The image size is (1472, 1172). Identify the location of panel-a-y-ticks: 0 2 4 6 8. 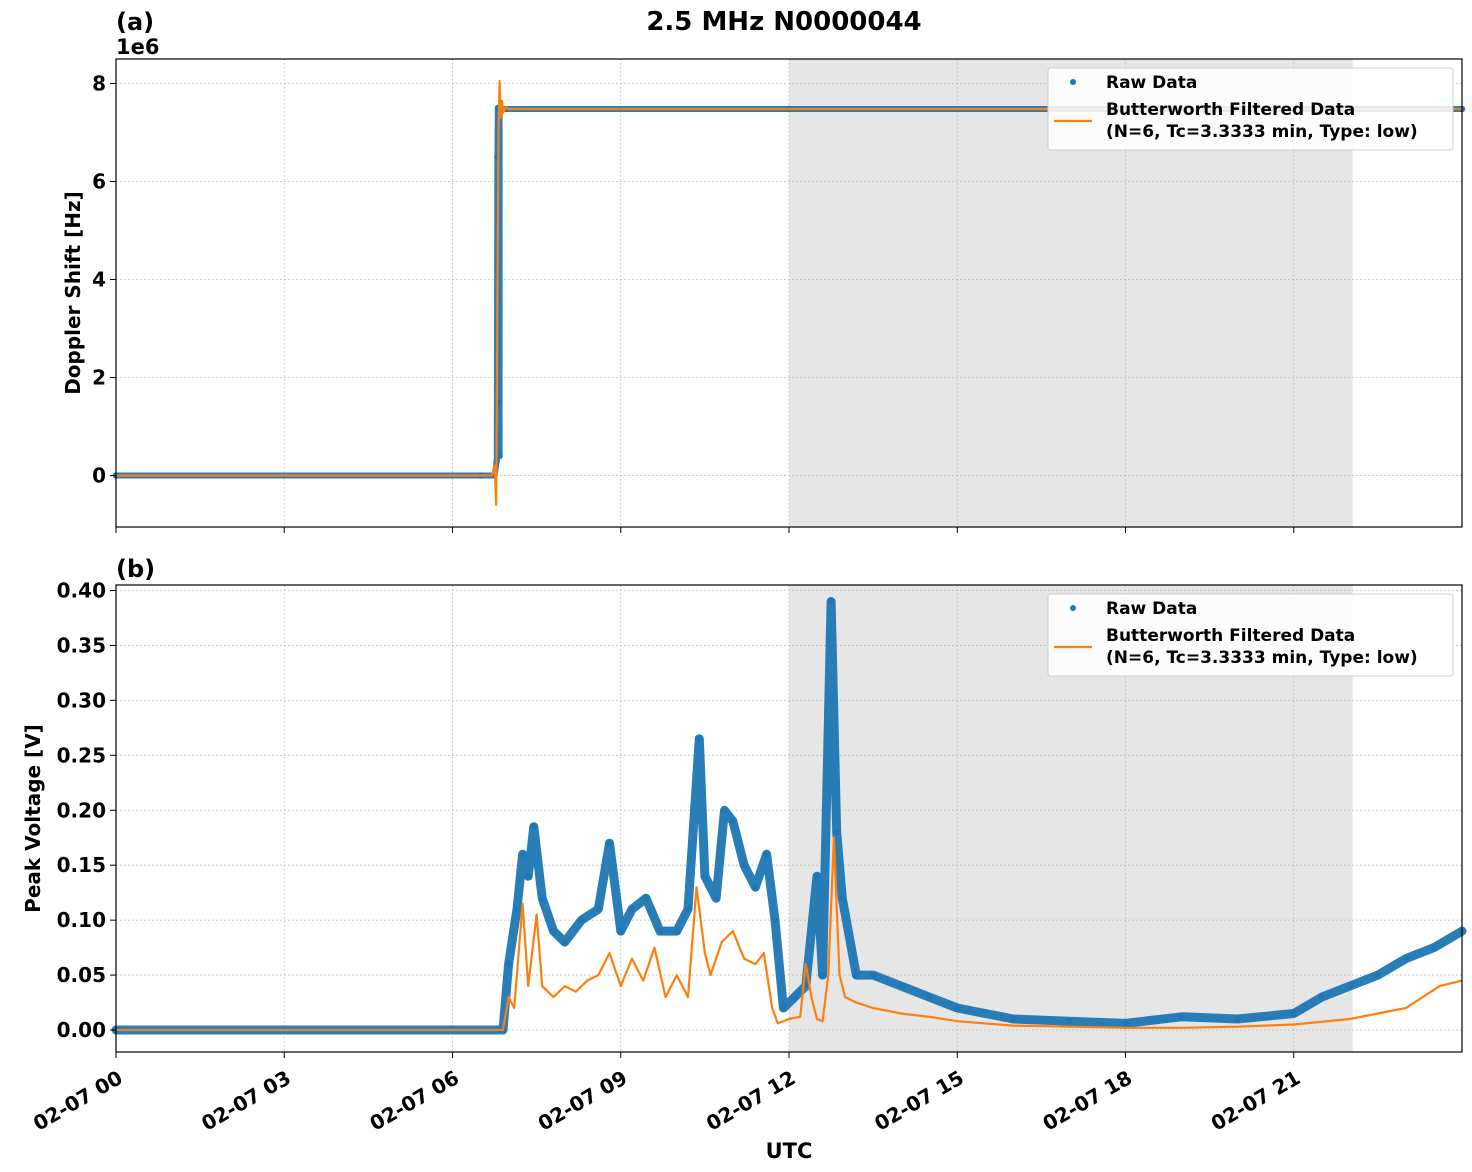
(104, 280).